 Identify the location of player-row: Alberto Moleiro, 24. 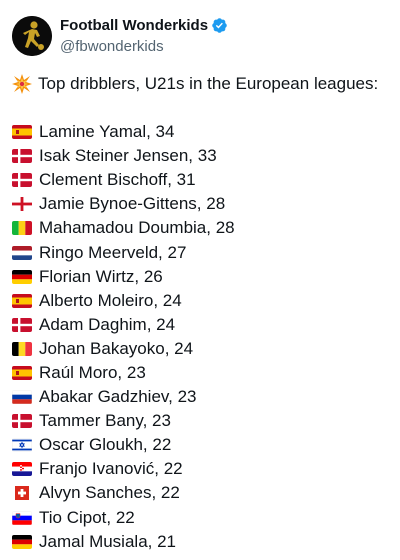
(123, 301).